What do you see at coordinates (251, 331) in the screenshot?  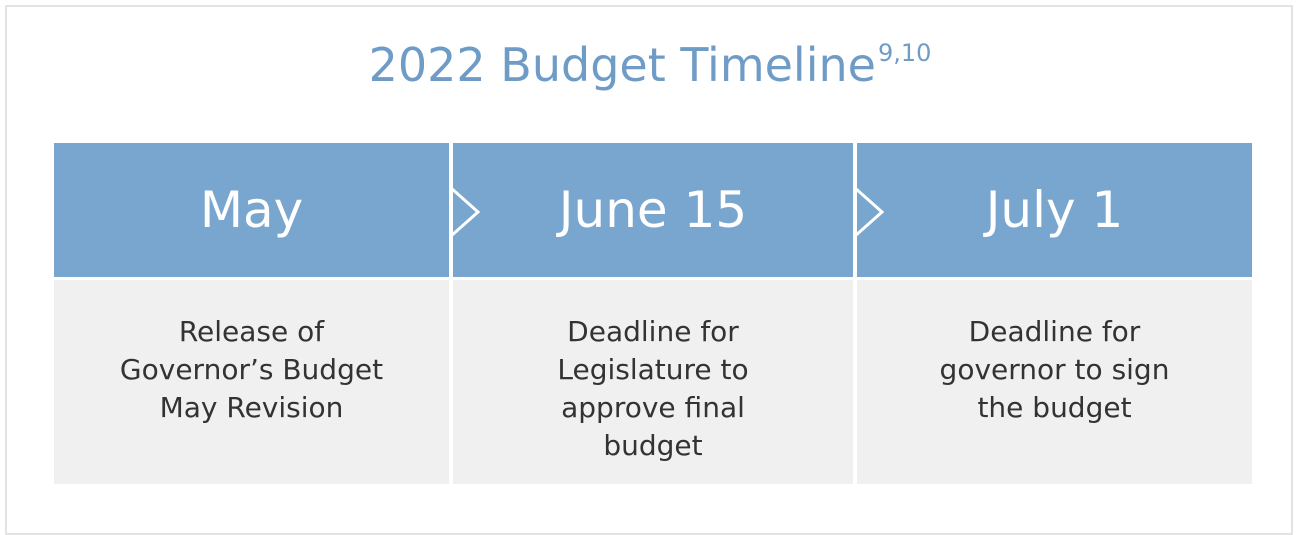 I see `description-line: Release of` at bounding box center [251, 331].